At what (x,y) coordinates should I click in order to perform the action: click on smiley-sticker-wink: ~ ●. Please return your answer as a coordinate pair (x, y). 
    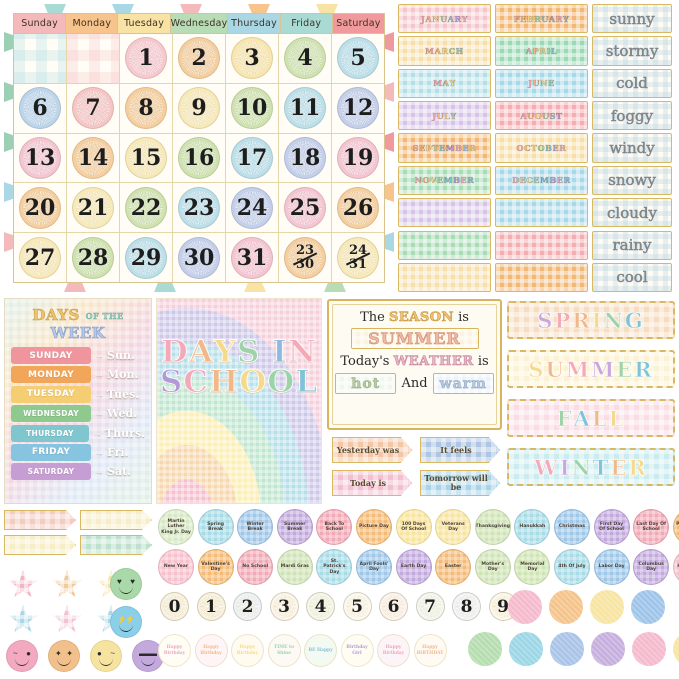
    Looking at the image, I should click on (22, 656).